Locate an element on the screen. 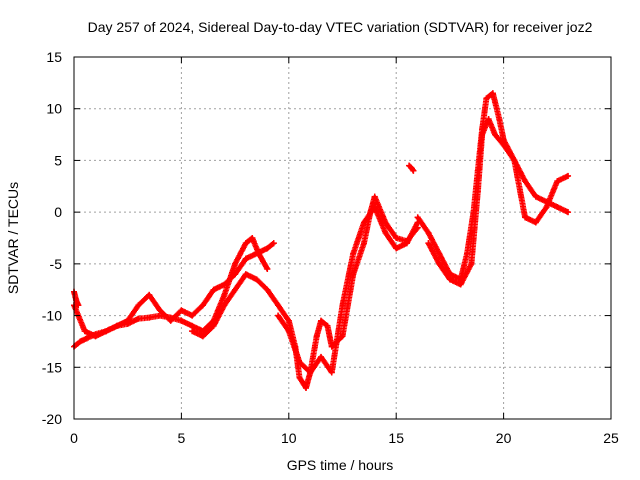 The image size is (640, 480). x-tick-label: 25 is located at coordinates (611, 438).